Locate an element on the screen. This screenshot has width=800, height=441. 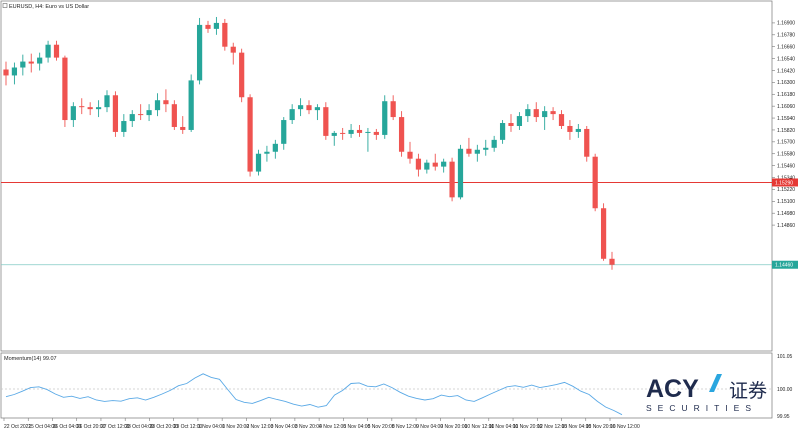
momentum-line is located at coordinates (314, 394).